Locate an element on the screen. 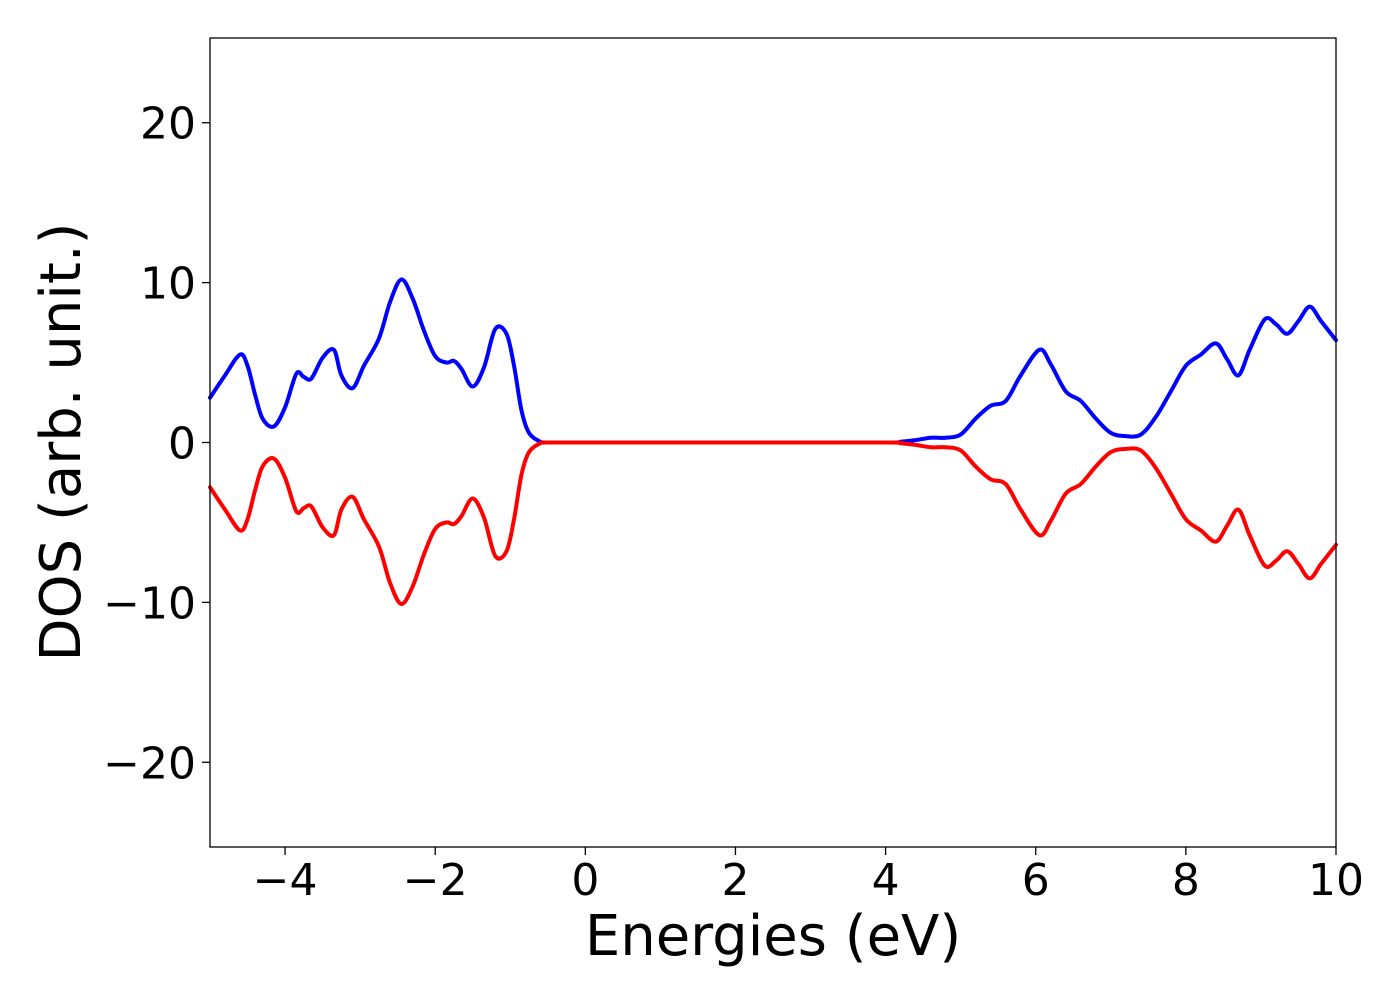 The height and width of the screenshot is (1005, 1400). y-tick-label: 10 is located at coordinates (168, 284).